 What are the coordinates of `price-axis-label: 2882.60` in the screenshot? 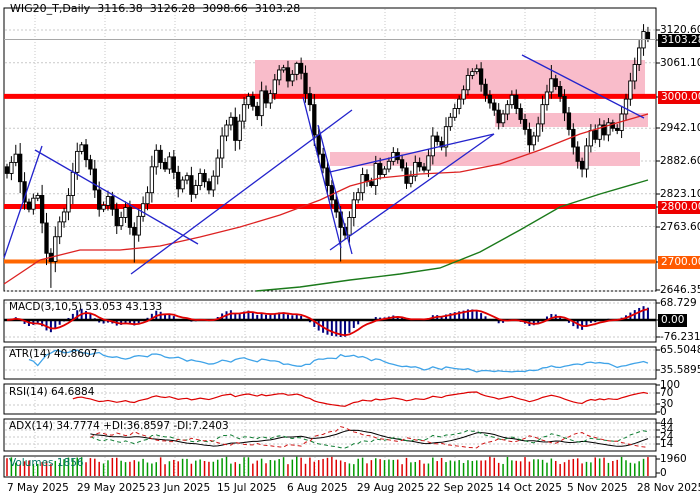 It's located at (680, 161).